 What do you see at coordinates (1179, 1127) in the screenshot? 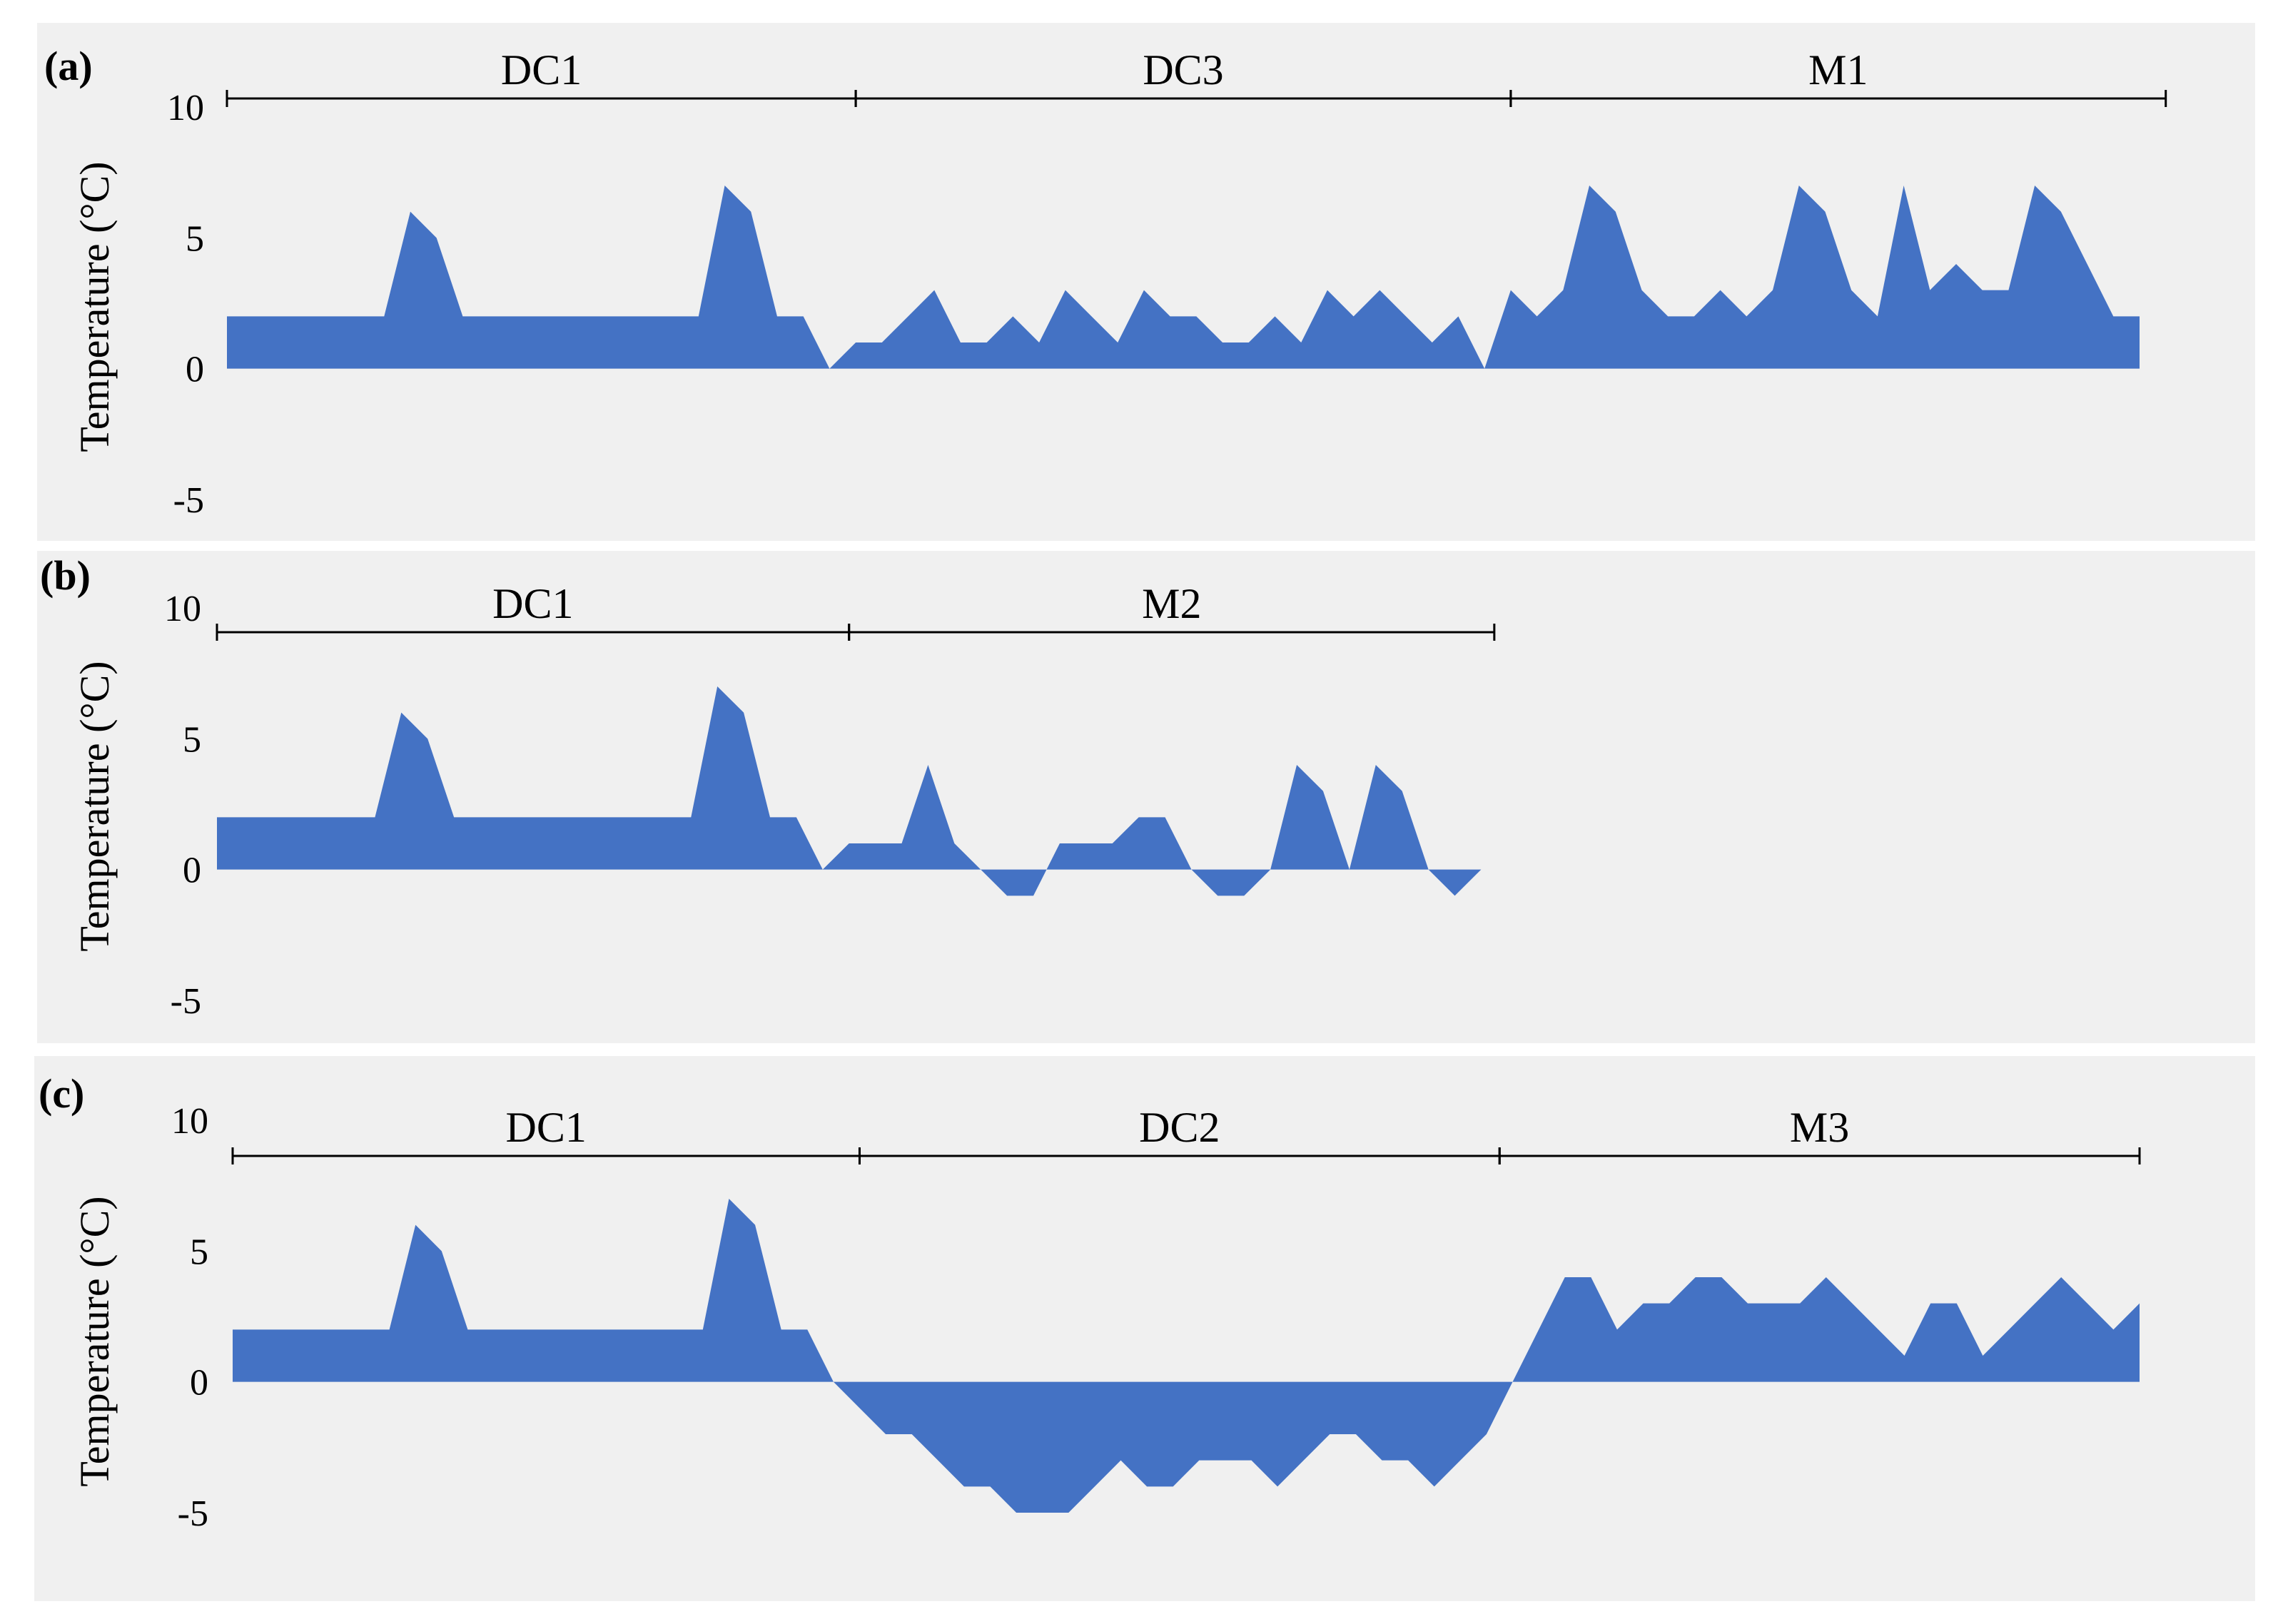
I see `segment-label: DC2` at bounding box center [1179, 1127].